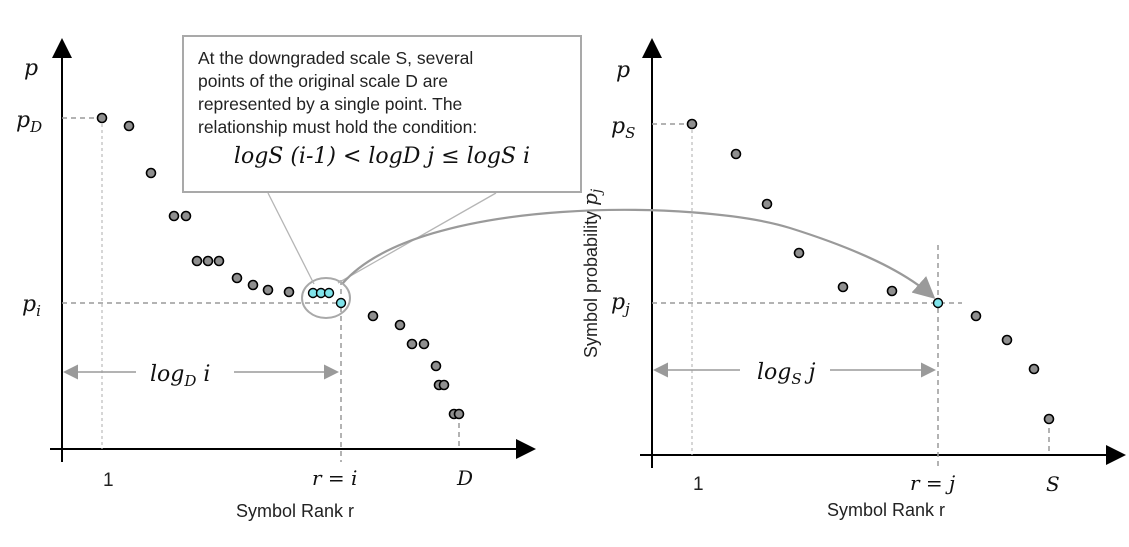  I want to click on right-pS-base: p, so click(618, 126).